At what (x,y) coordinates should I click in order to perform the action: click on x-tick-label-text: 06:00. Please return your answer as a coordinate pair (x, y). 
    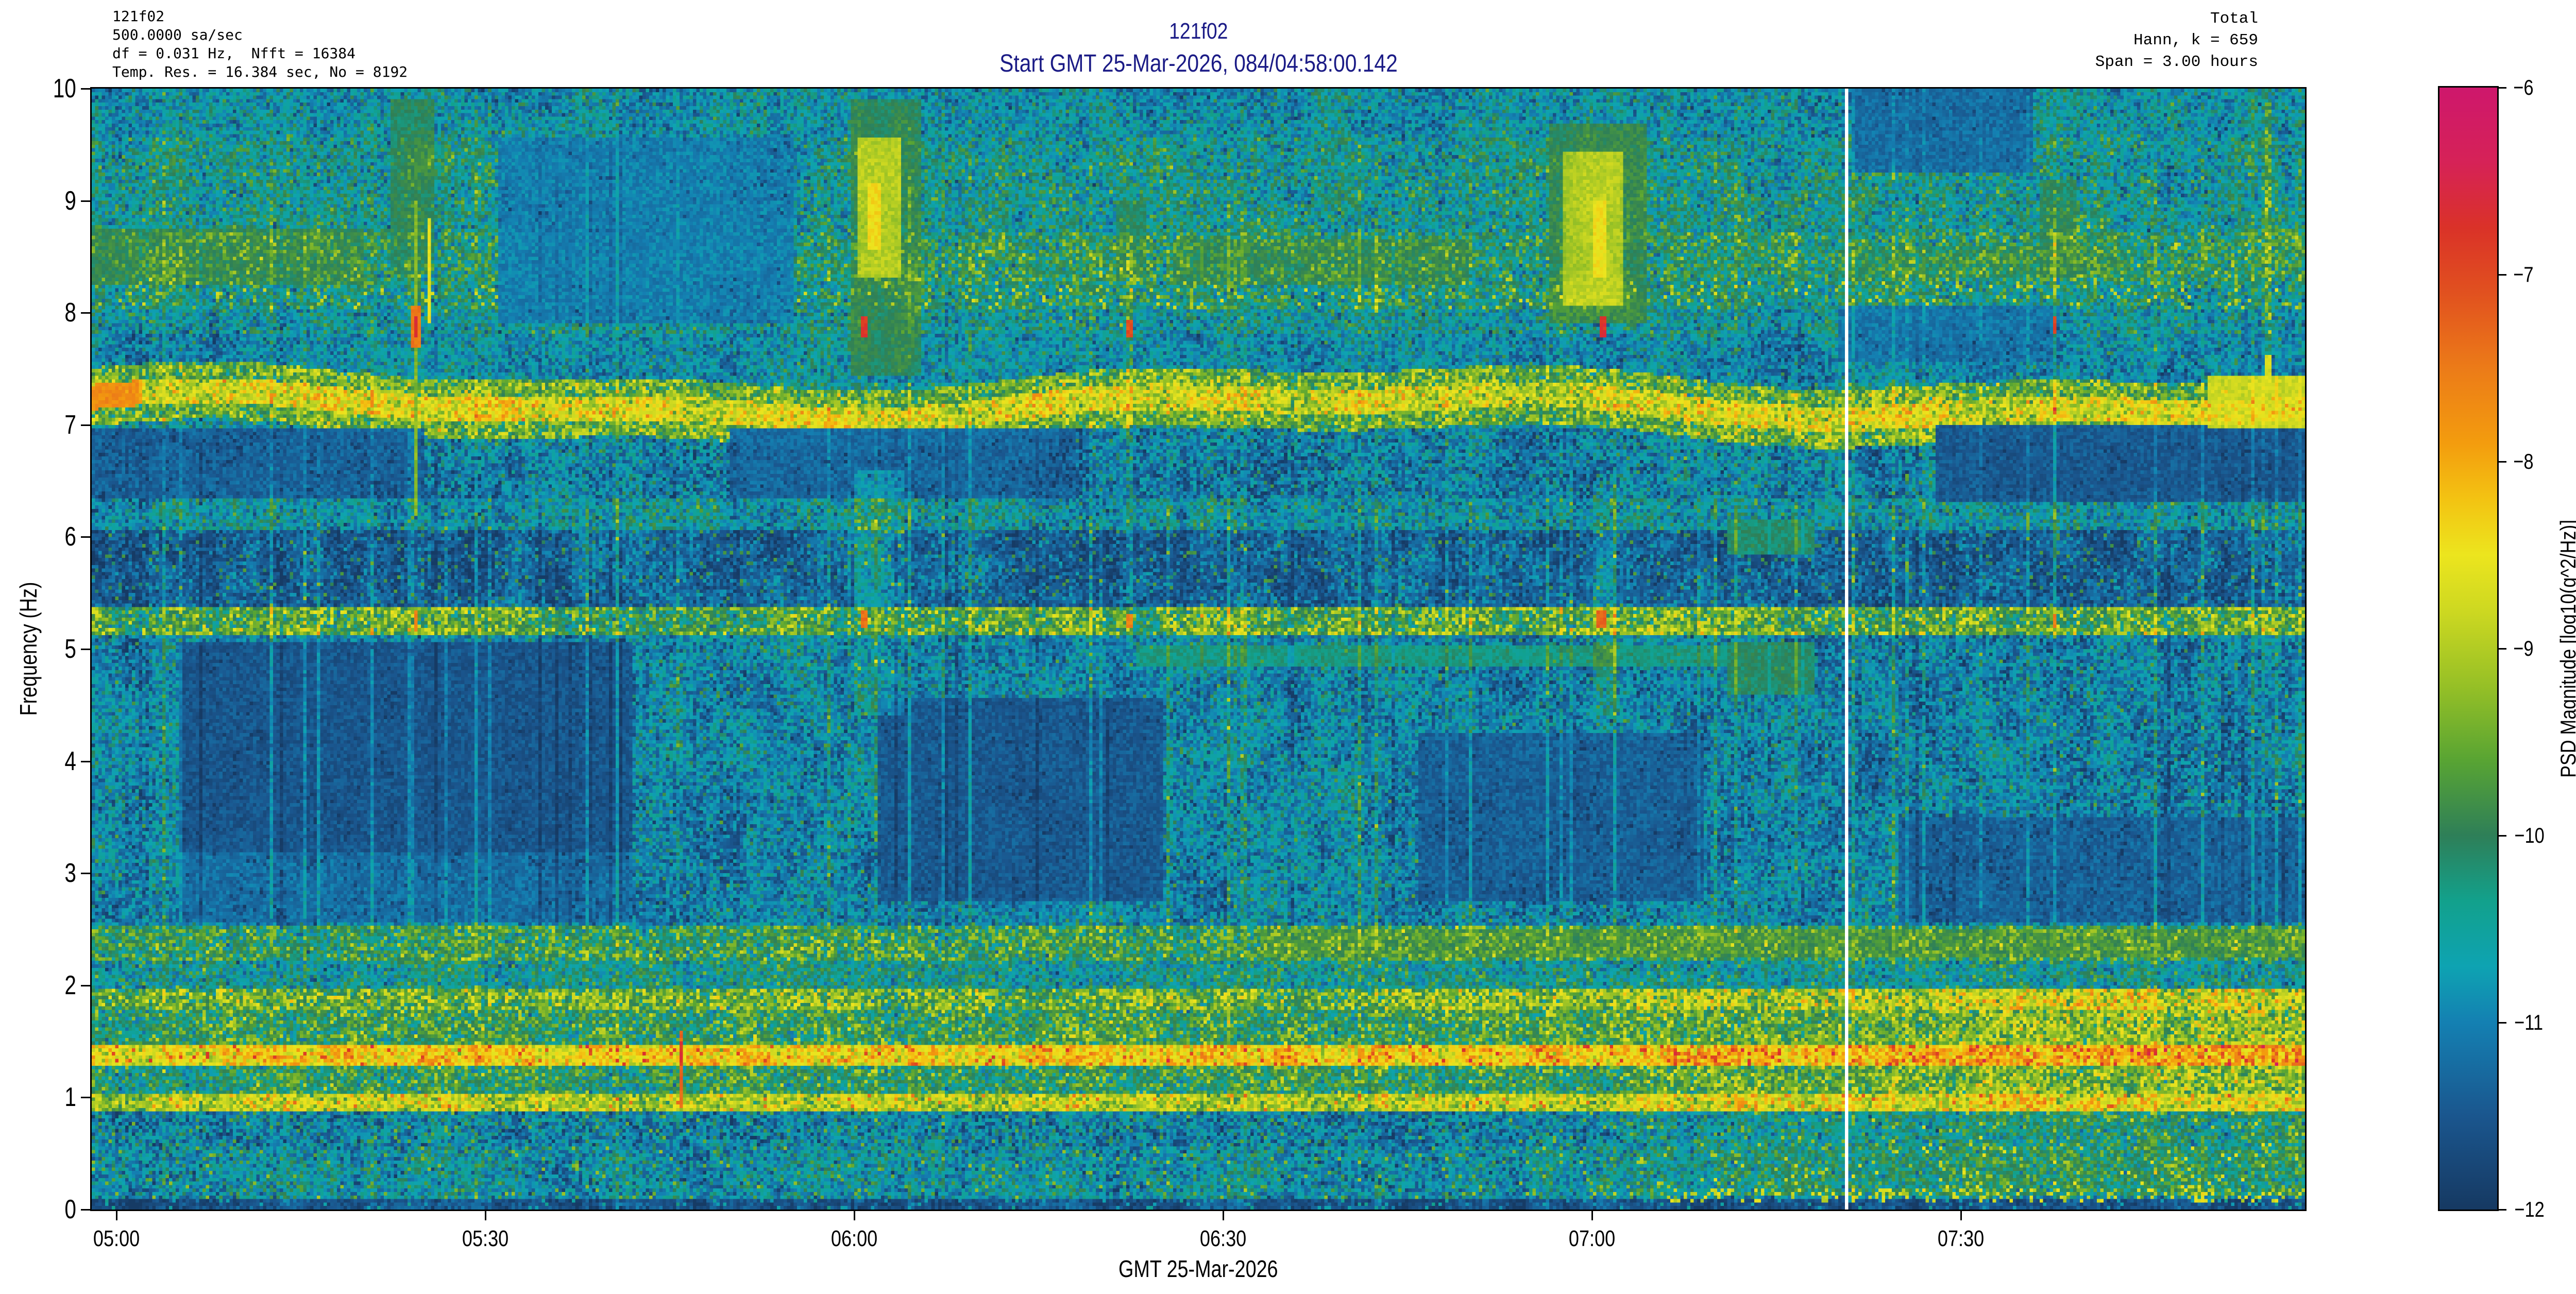
    Looking at the image, I should click on (854, 1238).